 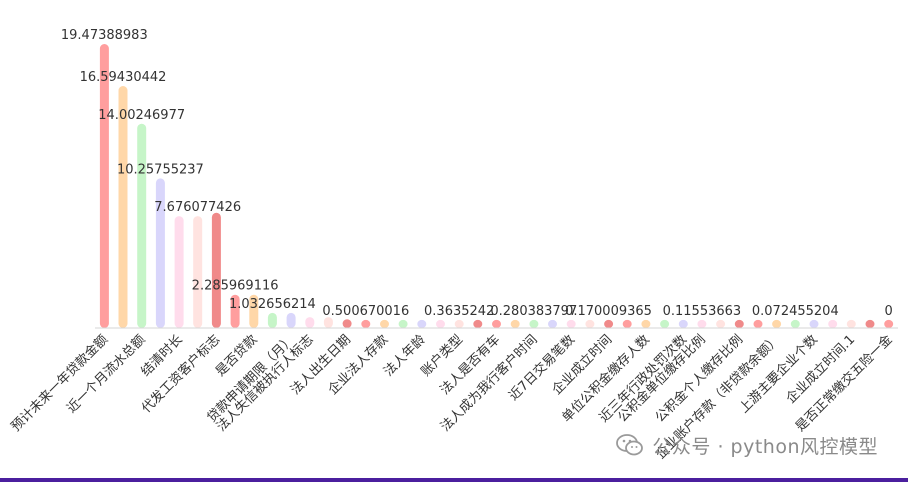 What do you see at coordinates (454, 480) in the screenshot?
I see `bottom-rule` at bounding box center [454, 480].